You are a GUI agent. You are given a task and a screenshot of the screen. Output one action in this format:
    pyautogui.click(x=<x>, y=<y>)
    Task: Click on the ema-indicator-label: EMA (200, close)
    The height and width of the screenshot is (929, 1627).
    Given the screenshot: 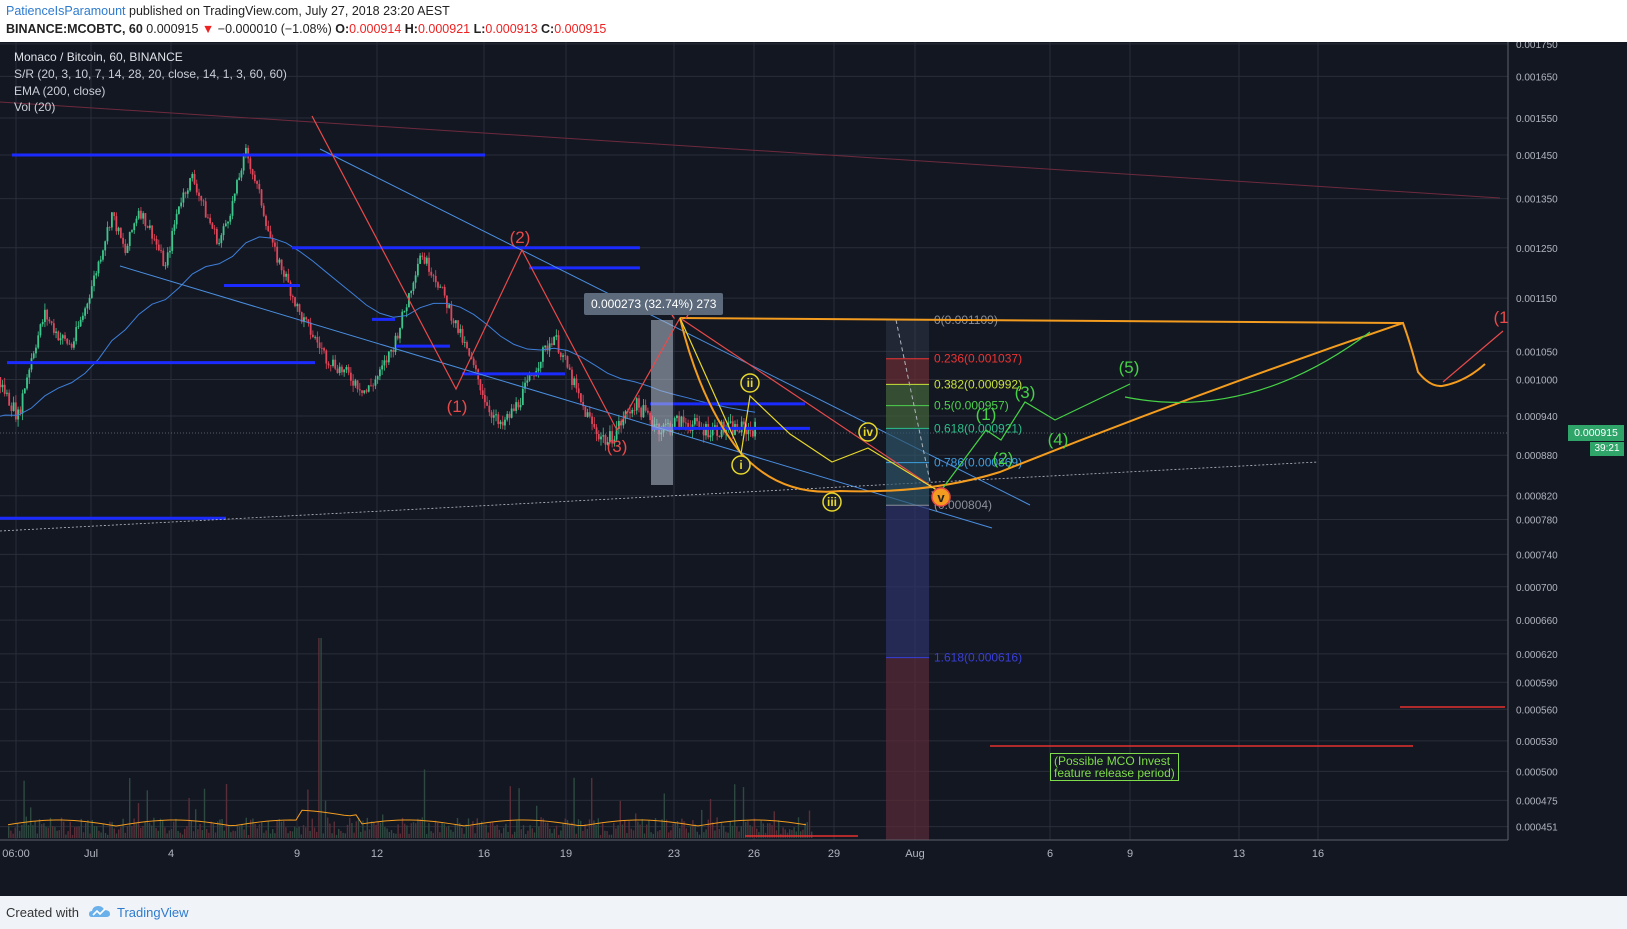 What is the action you would take?
    pyautogui.click(x=60, y=91)
    